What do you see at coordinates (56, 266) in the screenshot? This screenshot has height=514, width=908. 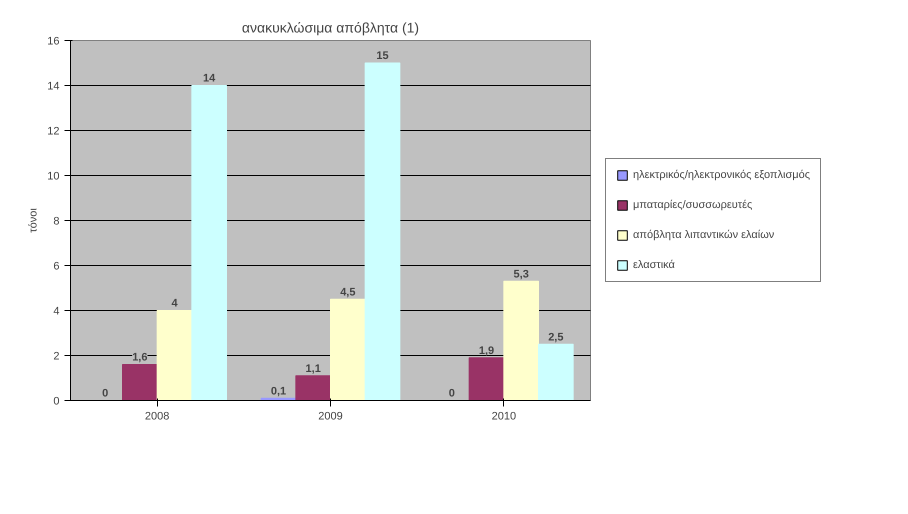 I see `y-tick-label: 6` at bounding box center [56, 266].